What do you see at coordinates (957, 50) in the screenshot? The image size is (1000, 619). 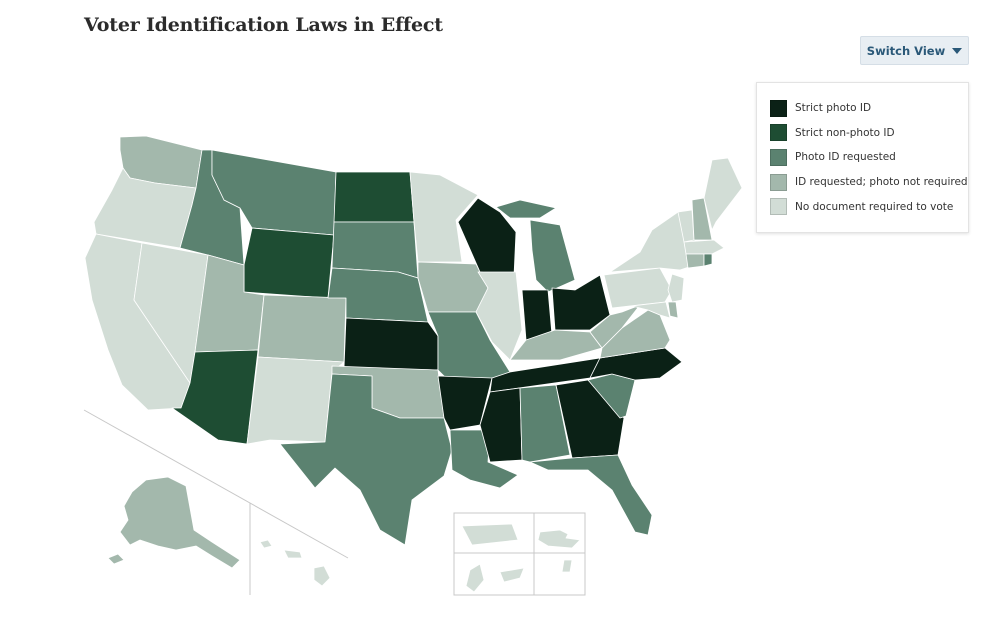 I see `caret-down-icon` at bounding box center [957, 50].